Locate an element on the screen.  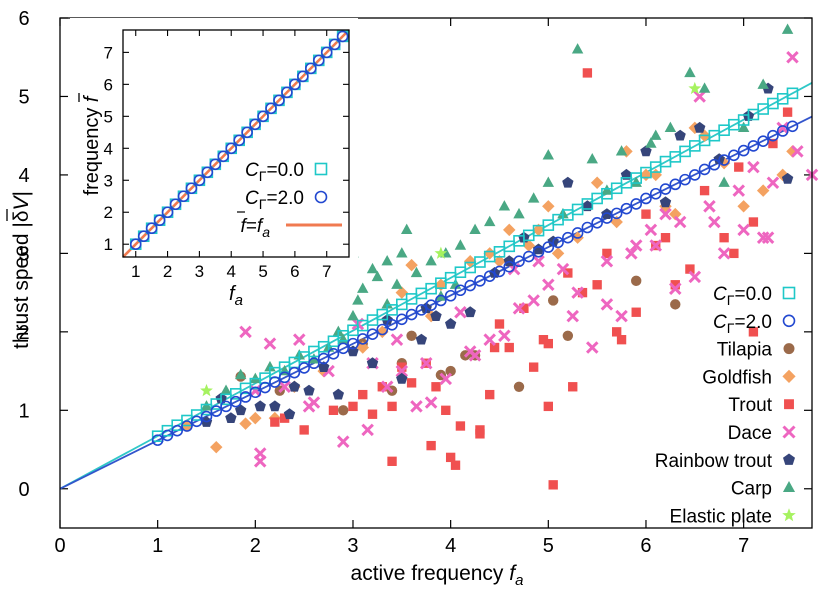
legend-item-carp: Carp is located at coordinates (763, 489).